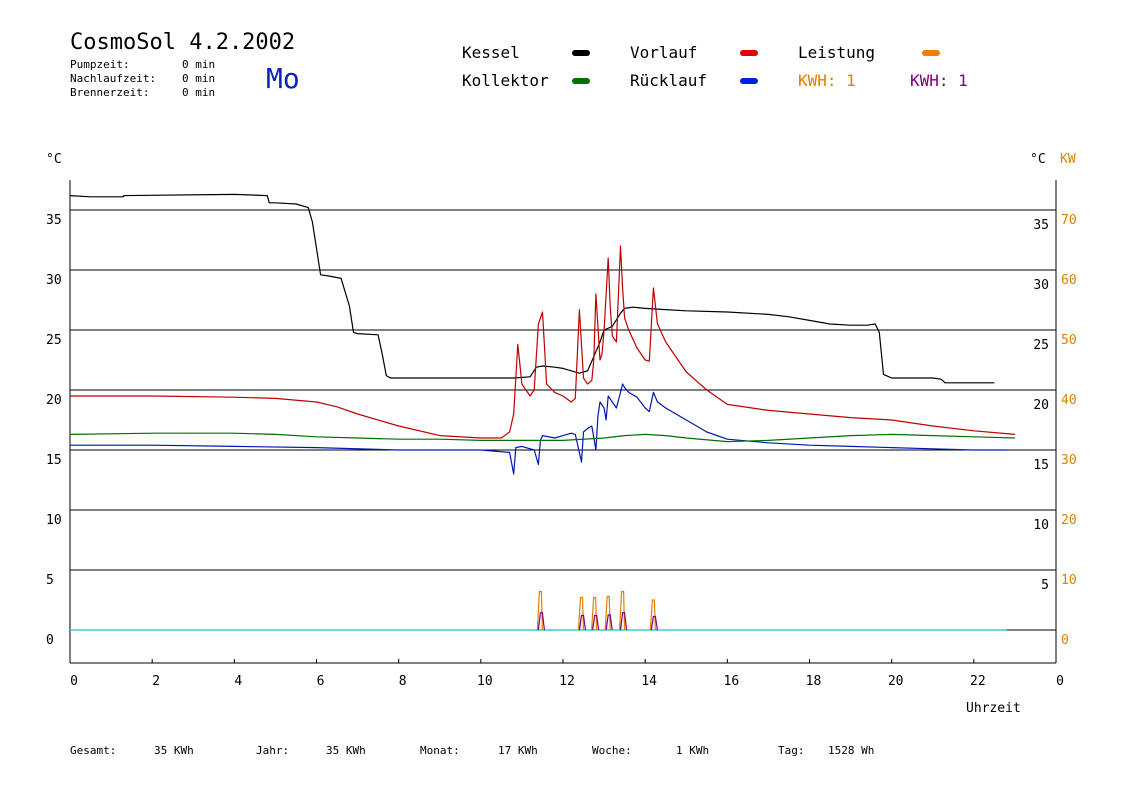  What do you see at coordinates (1041, 285) in the screenshot?
I see `y-tick-label-right: 30` at bounding box center [1041, 285].